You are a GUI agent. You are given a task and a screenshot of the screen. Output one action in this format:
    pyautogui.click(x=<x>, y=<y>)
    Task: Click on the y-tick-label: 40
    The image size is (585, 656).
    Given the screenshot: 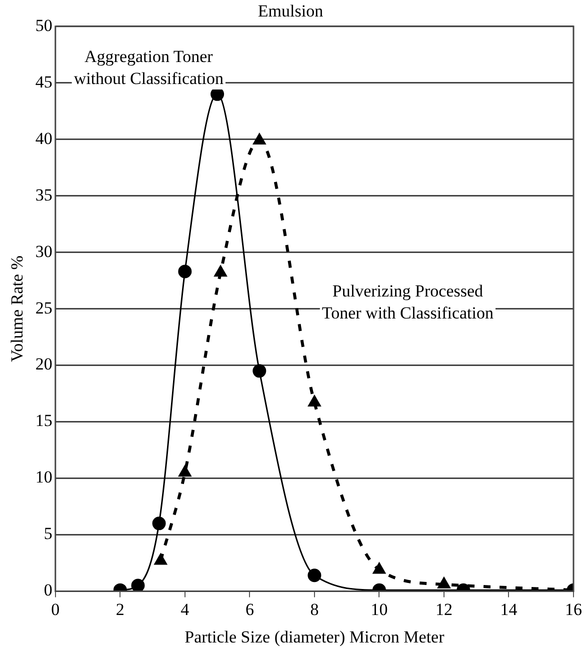 What is the action you would take?
    pyautogui.click(x=43, y=138)
    